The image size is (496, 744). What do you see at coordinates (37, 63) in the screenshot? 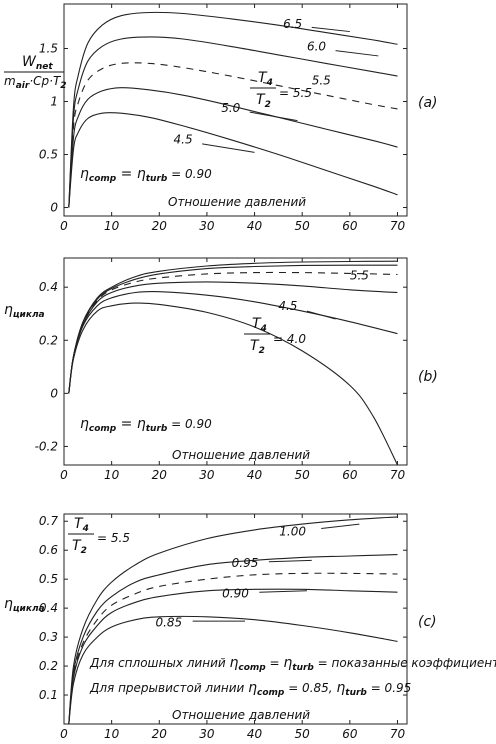
I see `ylabel-num: Wnet` at bounding box center [37, 63].